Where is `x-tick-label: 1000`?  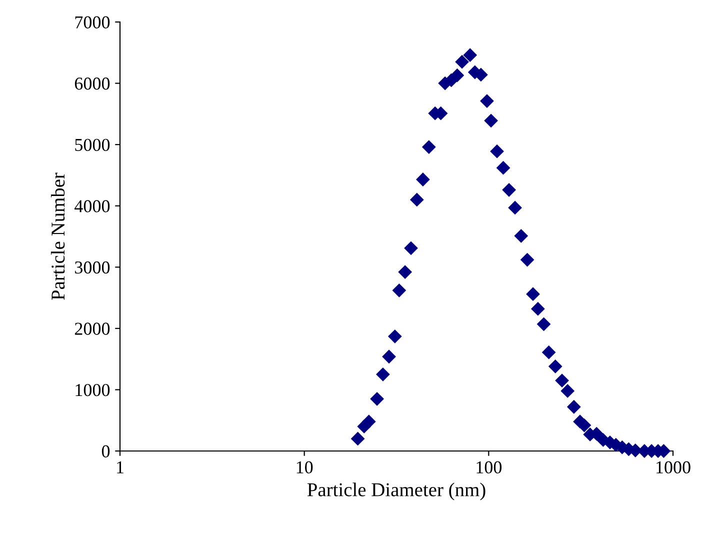 x-tick-label: 1000 is located at coordinates (673, 467).